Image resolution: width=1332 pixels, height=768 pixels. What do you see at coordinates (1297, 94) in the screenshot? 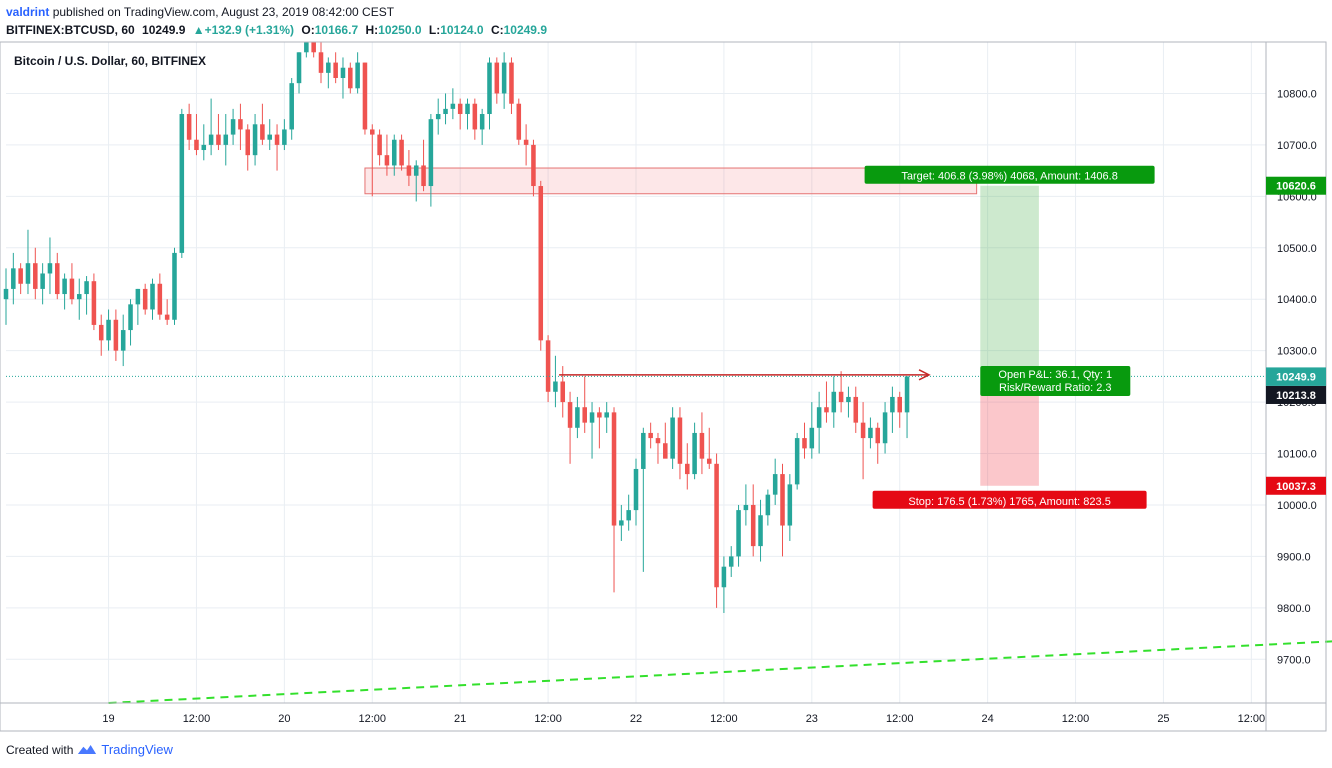
I see `y-tick-label: 10800.0` at bounding box center [1297, 94].